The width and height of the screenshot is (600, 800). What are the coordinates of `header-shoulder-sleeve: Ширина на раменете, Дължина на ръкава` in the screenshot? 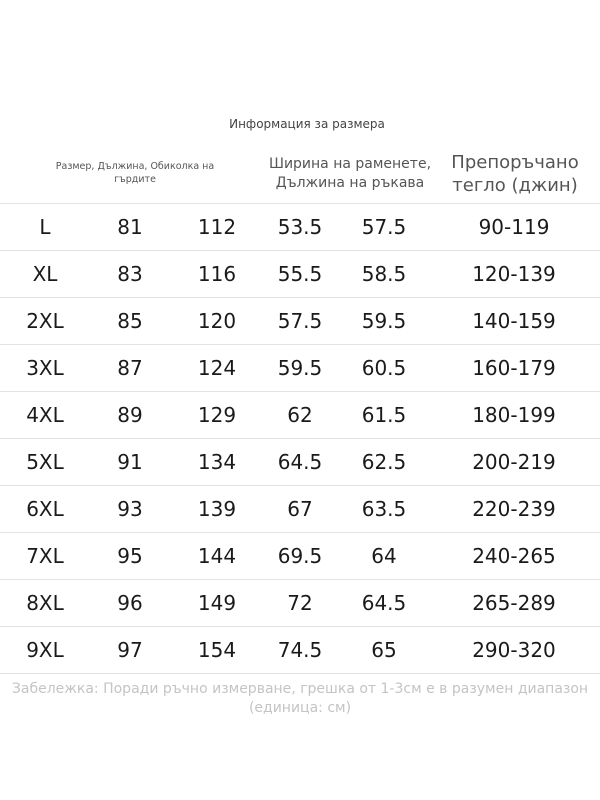 It's located at (350, 173).